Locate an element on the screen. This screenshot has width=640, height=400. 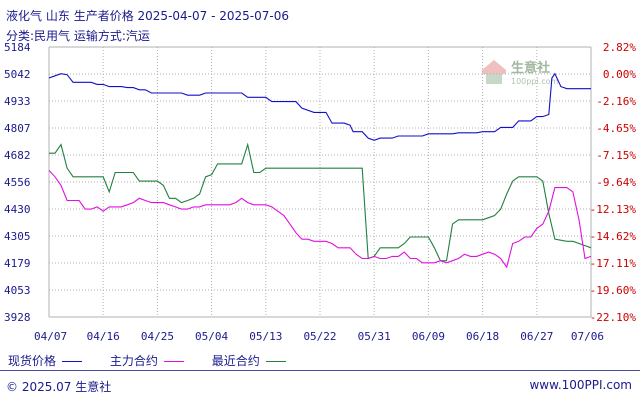
y-left-tick-label: 4179 is located at coordinates (17, 263).